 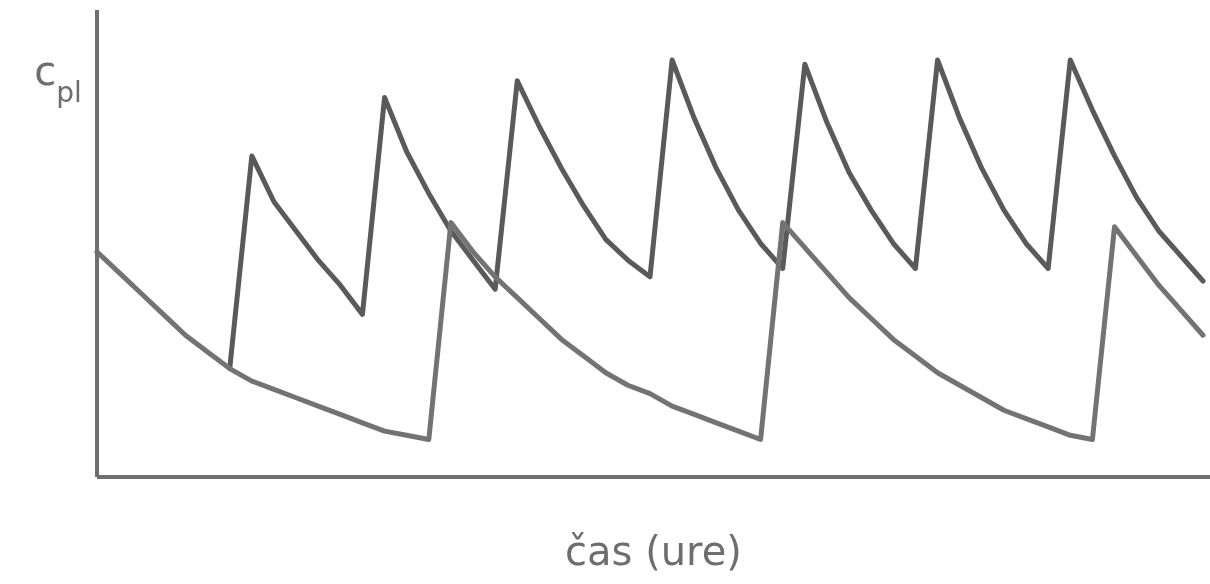 I want to click on y-axis-title: c$_{pl}$, so click(x=58, y=78).